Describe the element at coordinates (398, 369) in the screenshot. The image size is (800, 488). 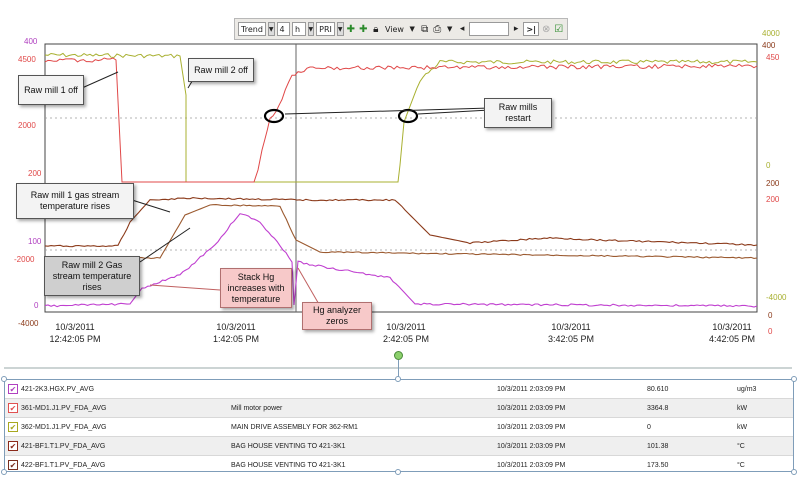
I see `splitter-connector` at that location.